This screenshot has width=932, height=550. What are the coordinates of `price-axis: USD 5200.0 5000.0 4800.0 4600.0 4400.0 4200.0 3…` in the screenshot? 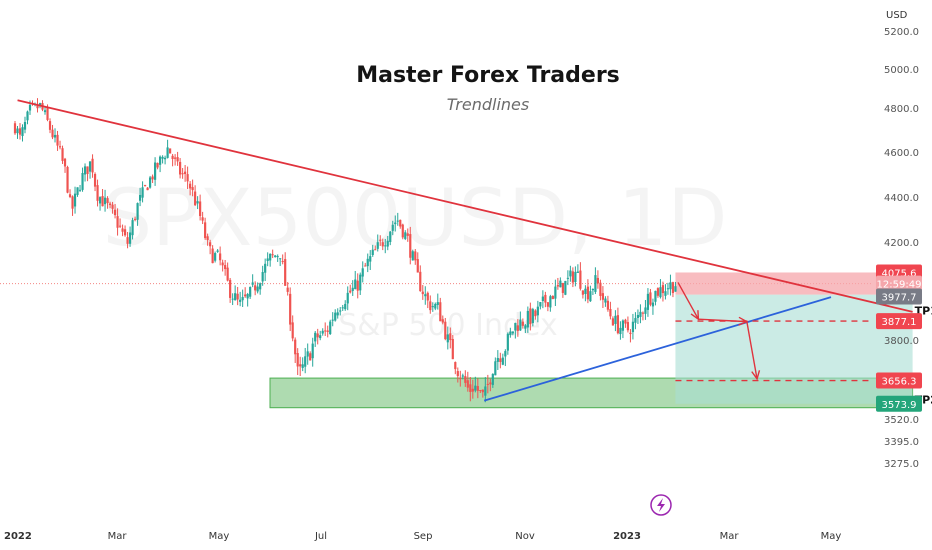 It's located at (901, 240).